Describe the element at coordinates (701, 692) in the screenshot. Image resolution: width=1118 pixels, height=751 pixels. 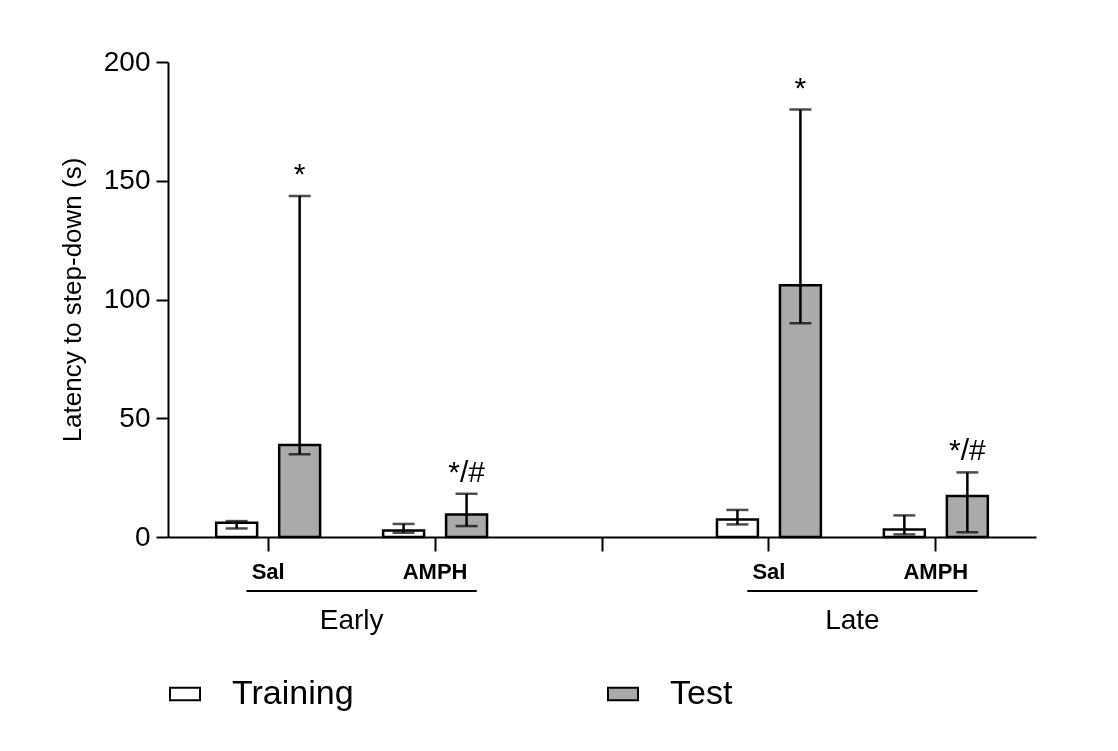
I see `legend-label: Test` at that location.